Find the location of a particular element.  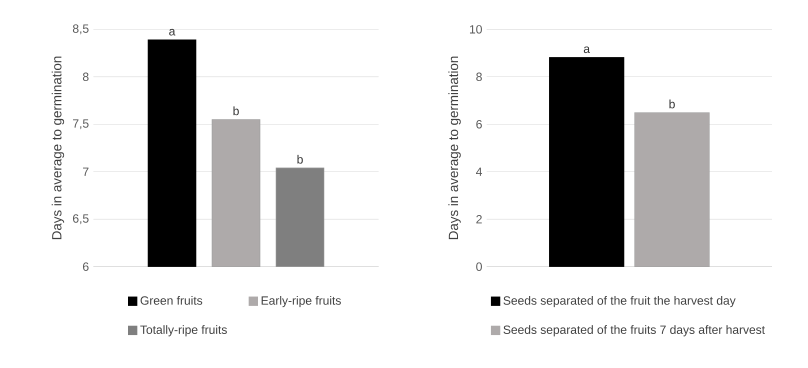

legend-label: Green fruits is located at coordinates (171, 300).